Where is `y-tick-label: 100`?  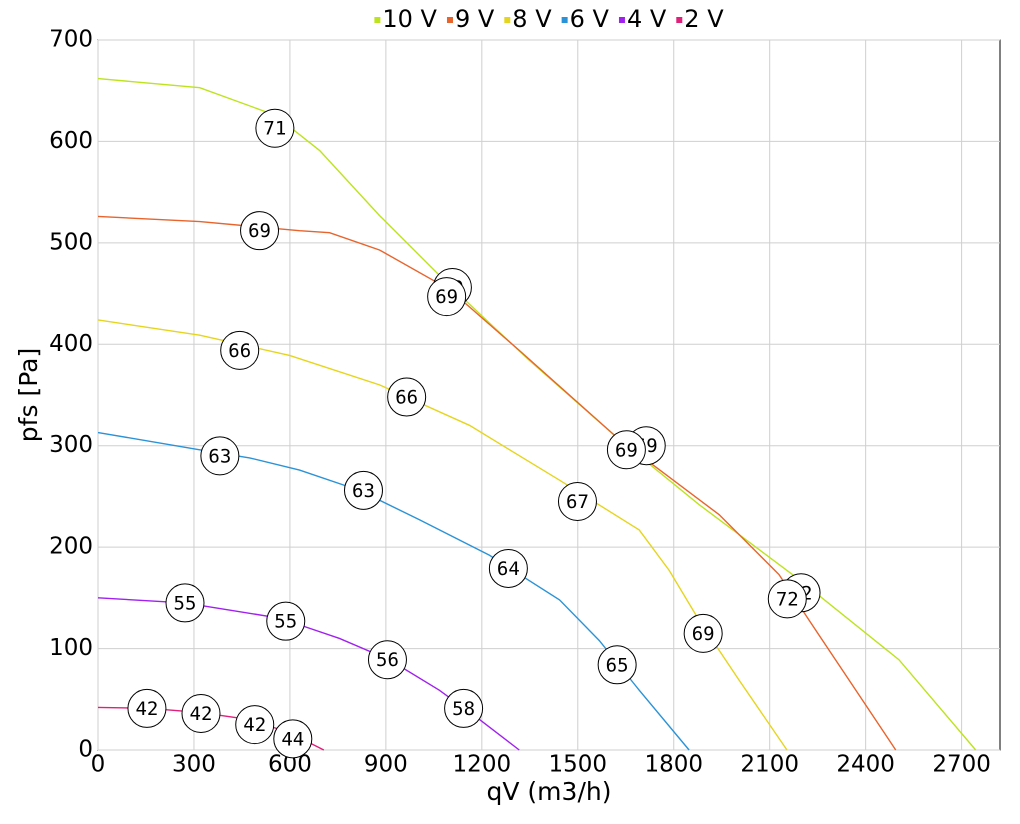 y-tick-label: 100 is located at coordinates (71, 648).